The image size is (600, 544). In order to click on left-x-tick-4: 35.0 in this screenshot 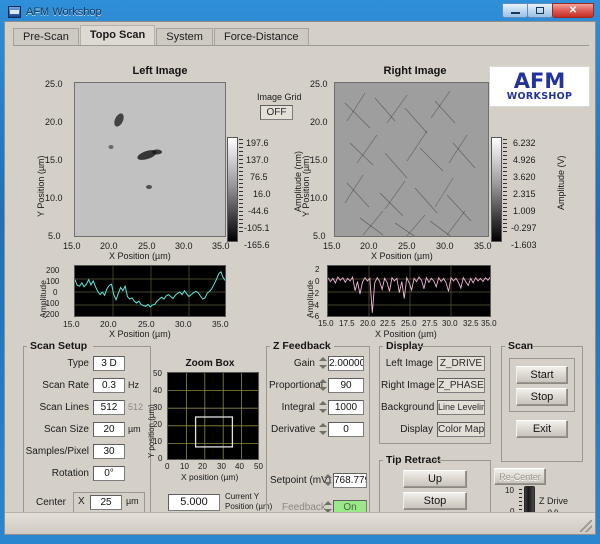, I will do `click(221, 246)`.